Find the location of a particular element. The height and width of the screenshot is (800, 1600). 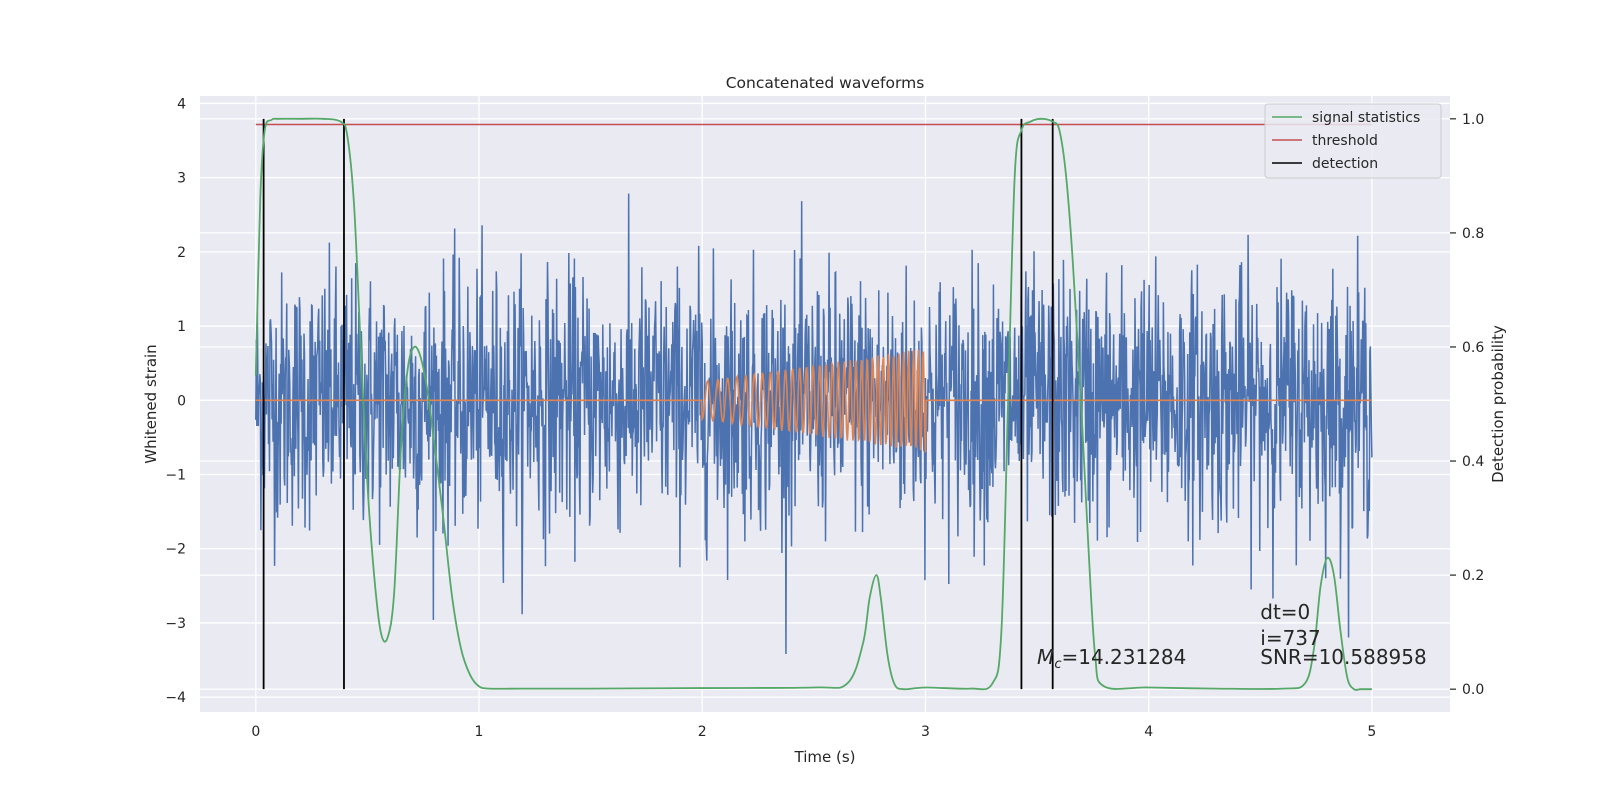

right-tick-label: 0.8 is located at coordinates (1473, 234).